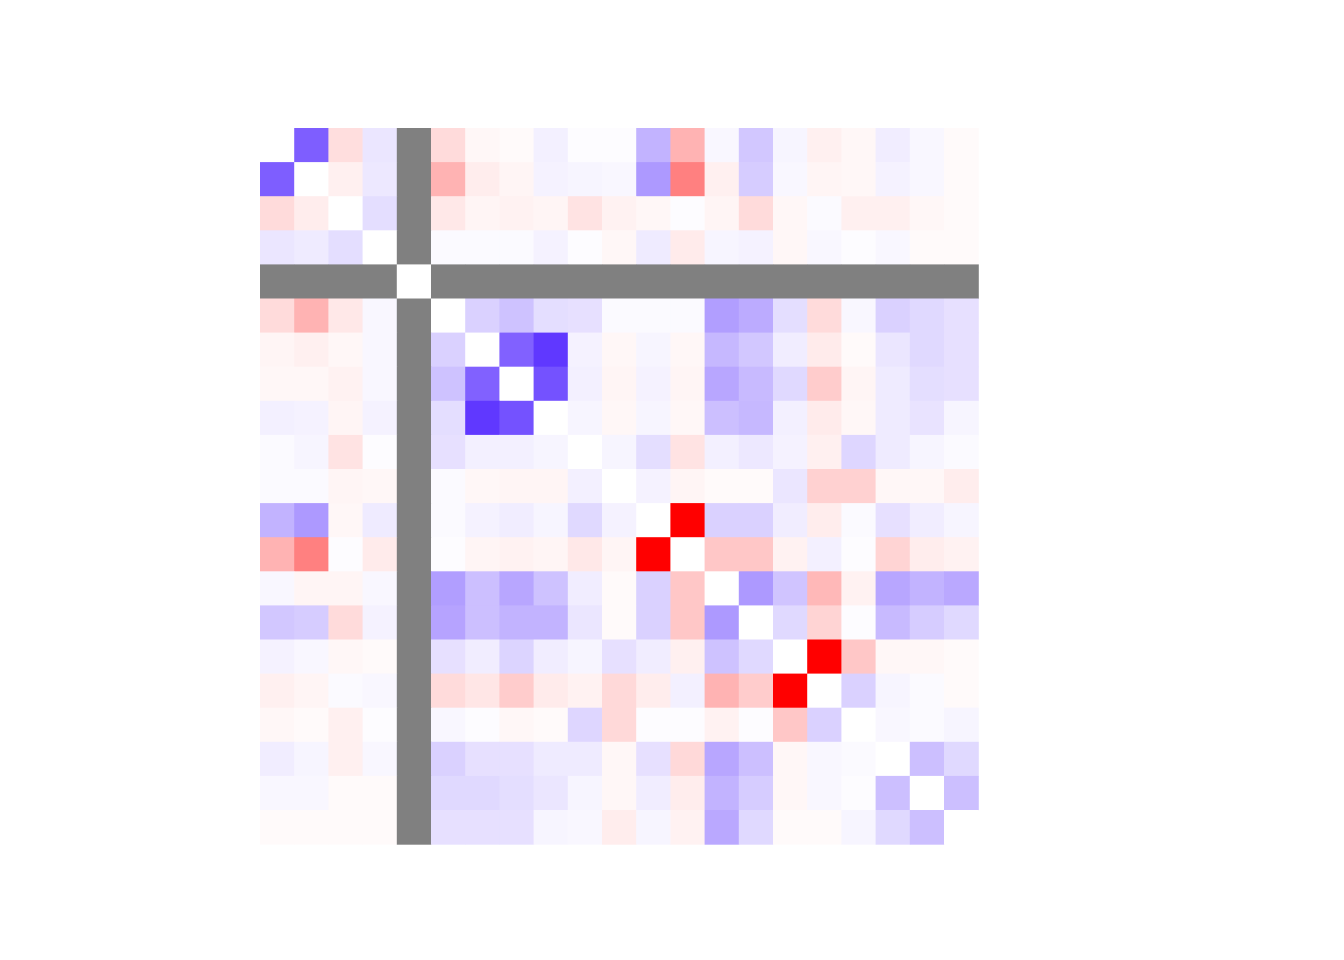 This screenshot has height=960, width=1344. What do you see at coordinates (688, 793) in the screenshot?
I see `heatmap-cell-r19-c12` at bounding box center [688, 793].